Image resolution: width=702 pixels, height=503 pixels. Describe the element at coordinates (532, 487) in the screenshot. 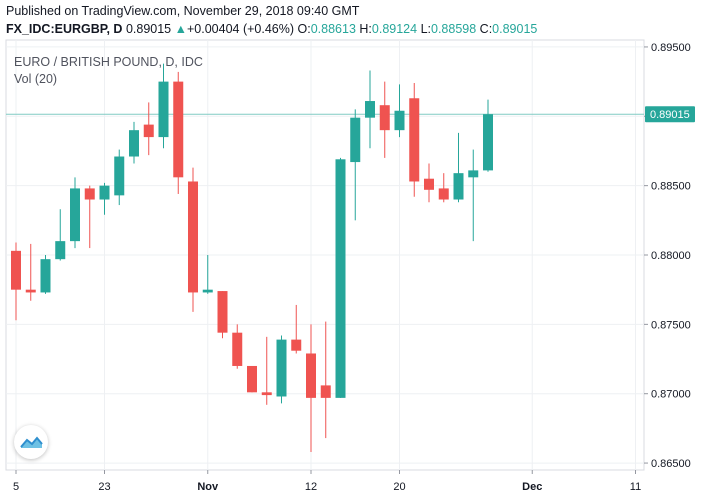

I see `x-tick-label: Dec` at that location.